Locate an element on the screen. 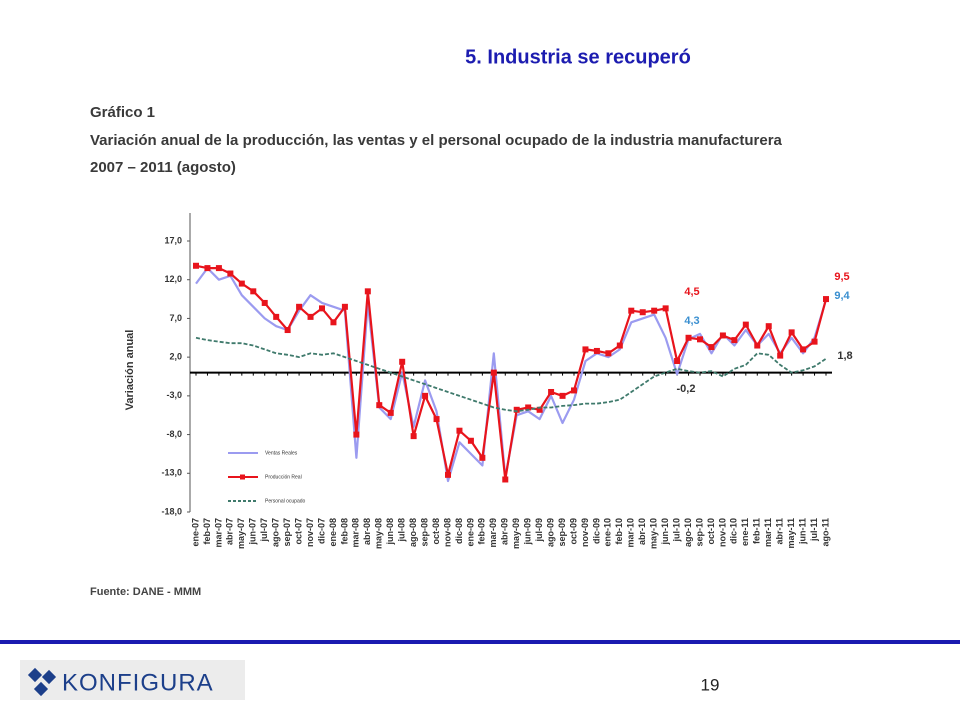 Image resolution: width=960 pixels, height=725 pixels. x-tick-label: ago-11 is located at coordinates (825, 532).